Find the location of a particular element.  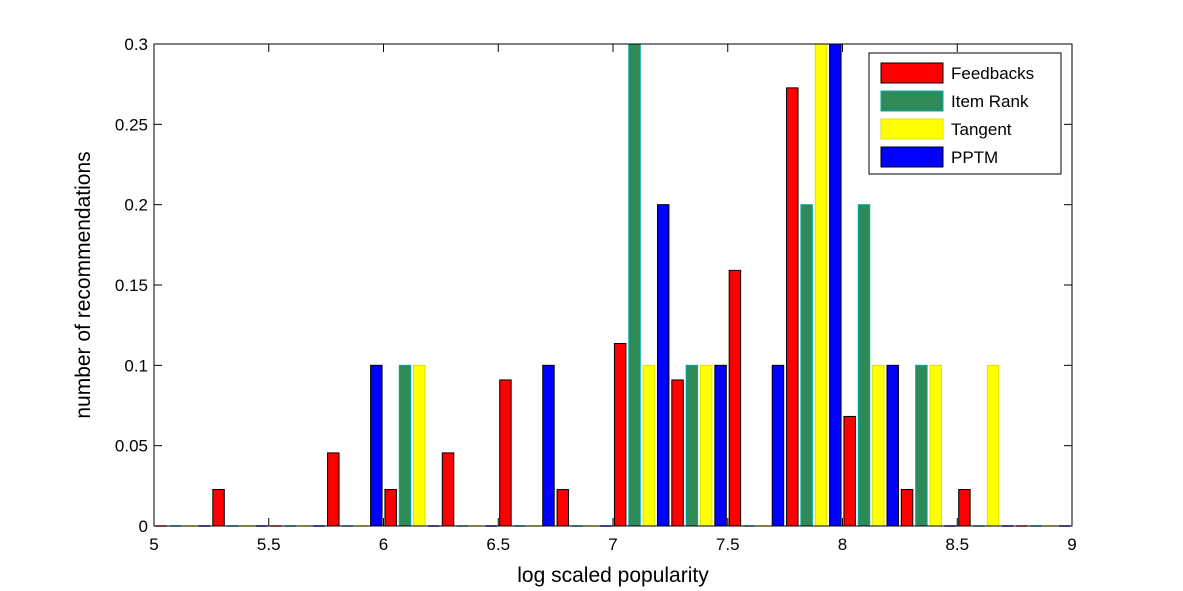

y-tick-label: 0.3 is located at coordinates (136, 44).